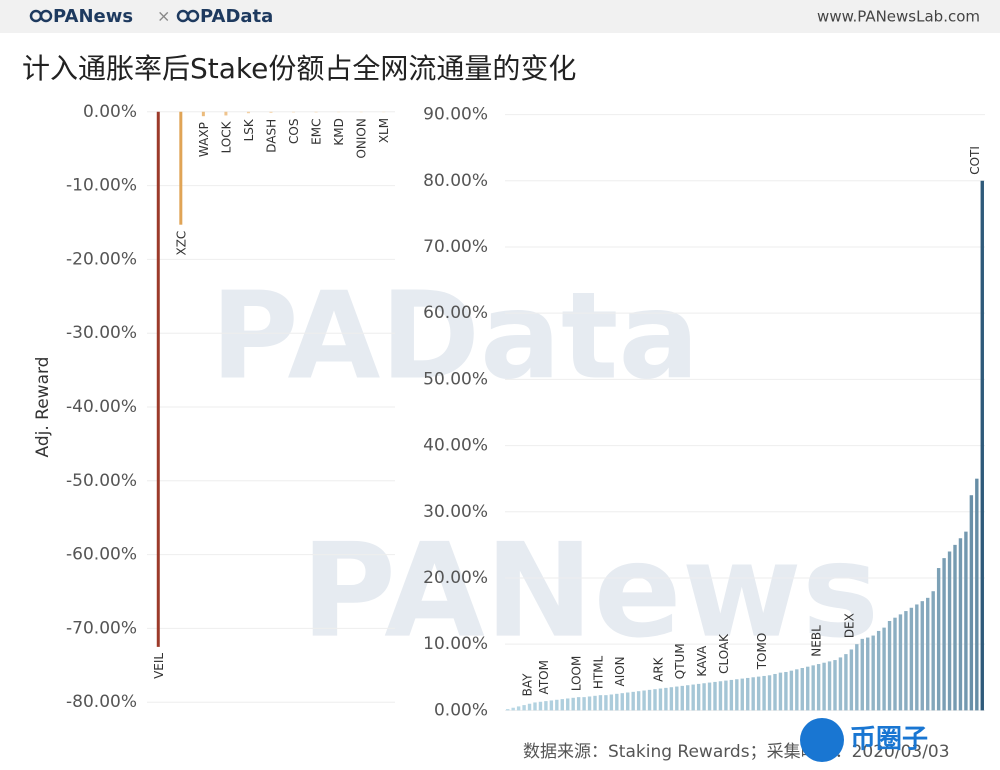  What do you see at coordinates (455, 578) in the screenshot?
I see `y-tick-label: 20.00%` at bounding box center [455, 578].